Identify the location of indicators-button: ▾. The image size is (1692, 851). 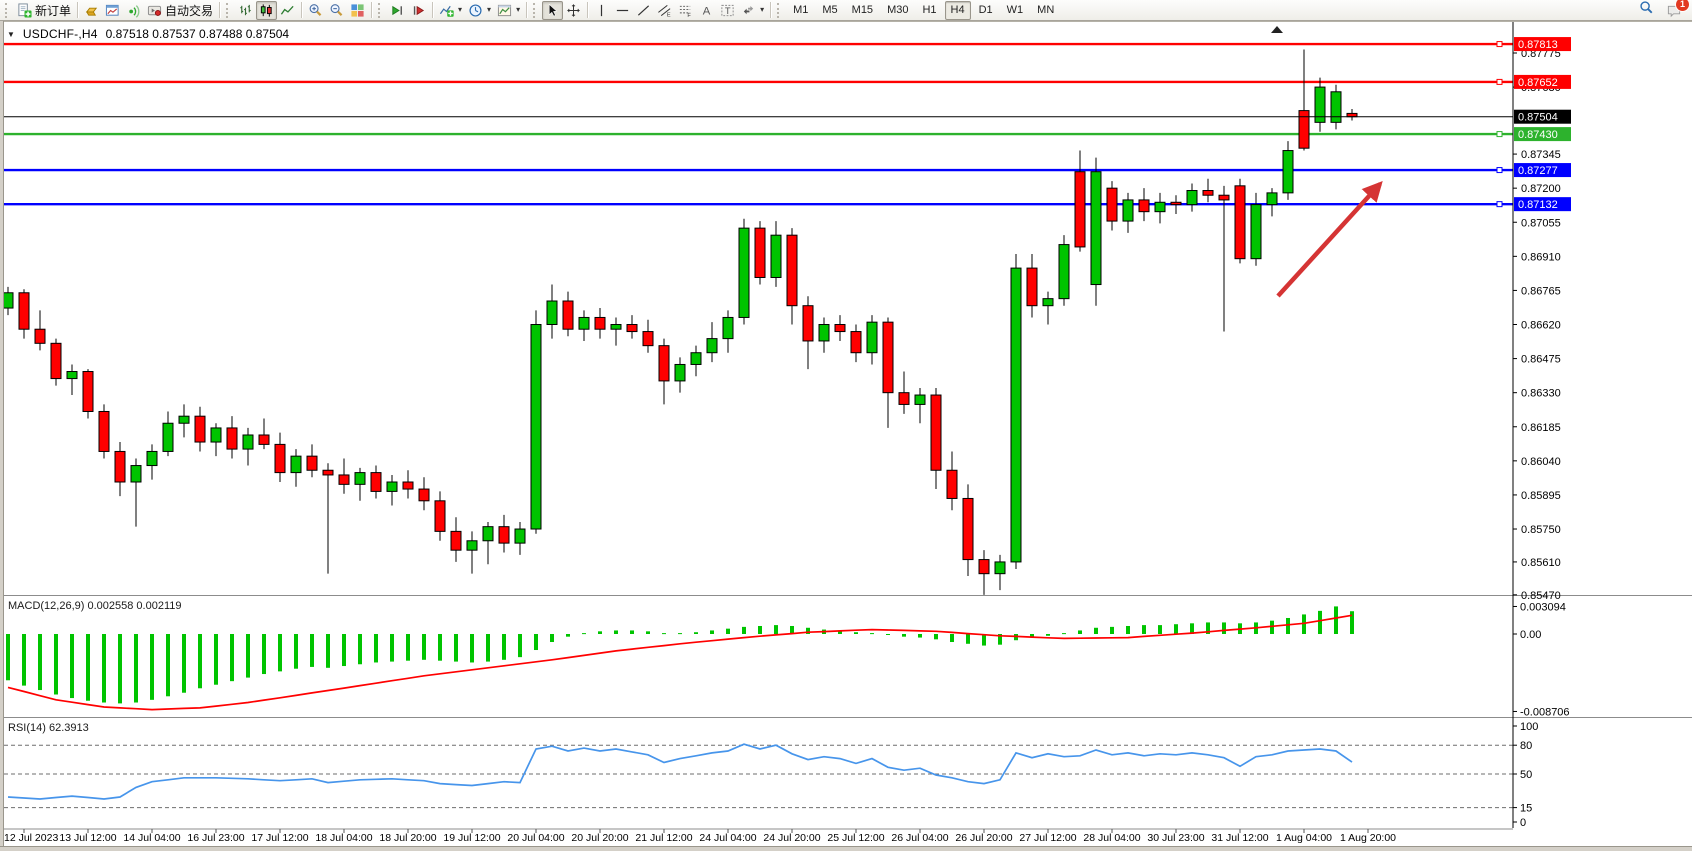
(450, 10).